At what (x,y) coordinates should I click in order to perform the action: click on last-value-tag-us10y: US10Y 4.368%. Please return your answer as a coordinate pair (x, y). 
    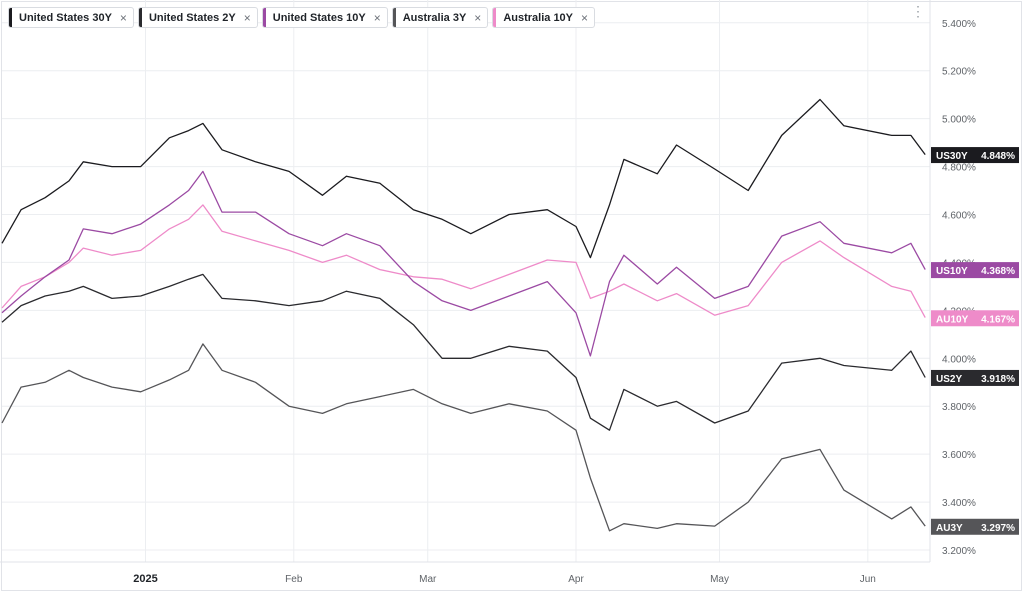
    Looking at the image, I should click on (975, 270).